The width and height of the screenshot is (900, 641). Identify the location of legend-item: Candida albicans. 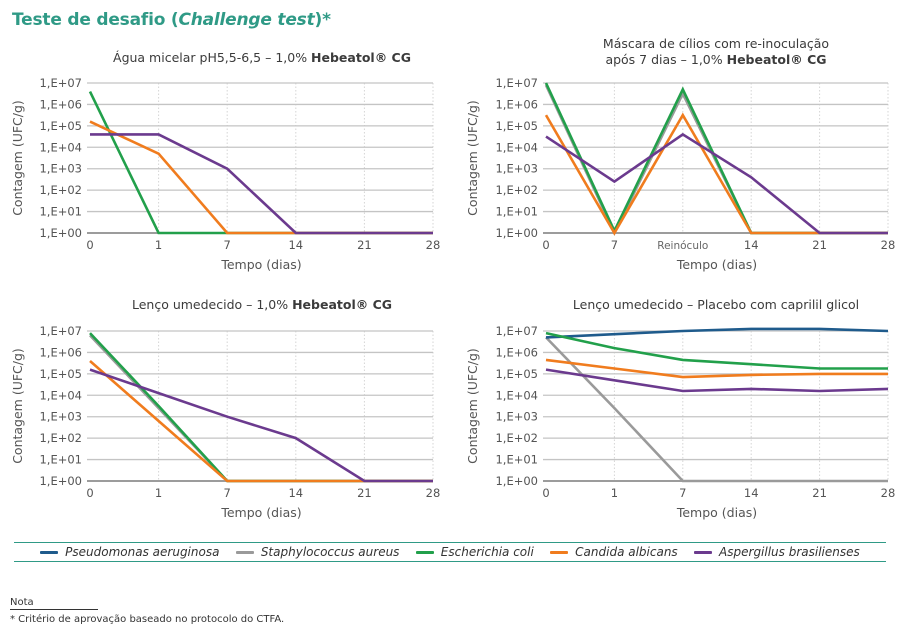
(614, 552).